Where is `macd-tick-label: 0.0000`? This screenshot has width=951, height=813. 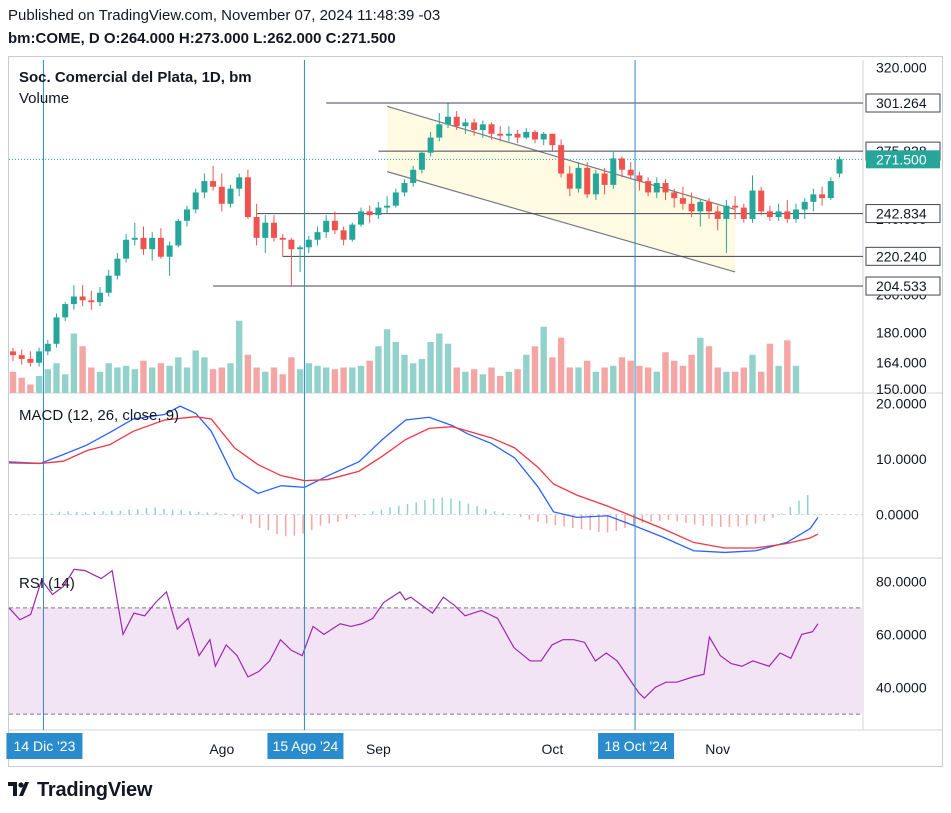 macd-tick-label: 0.0000 is located at coordinates (897, 515).